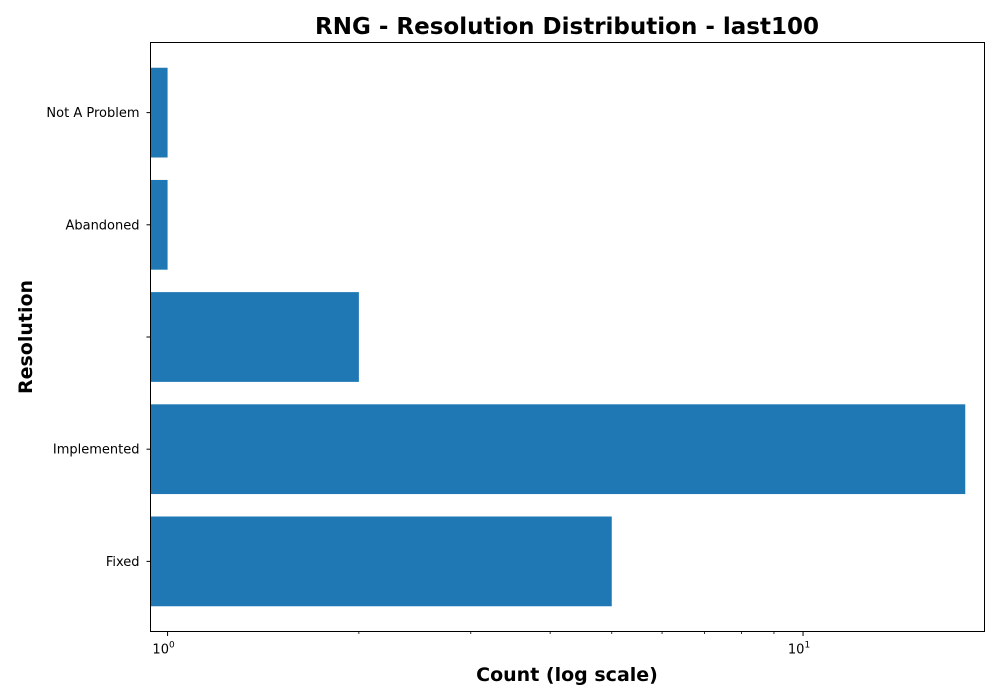  What do you see at coordinates (26, 337) in the screenshot?
I see `y-axis-label: Resolution` at bounding box center [26, 337].